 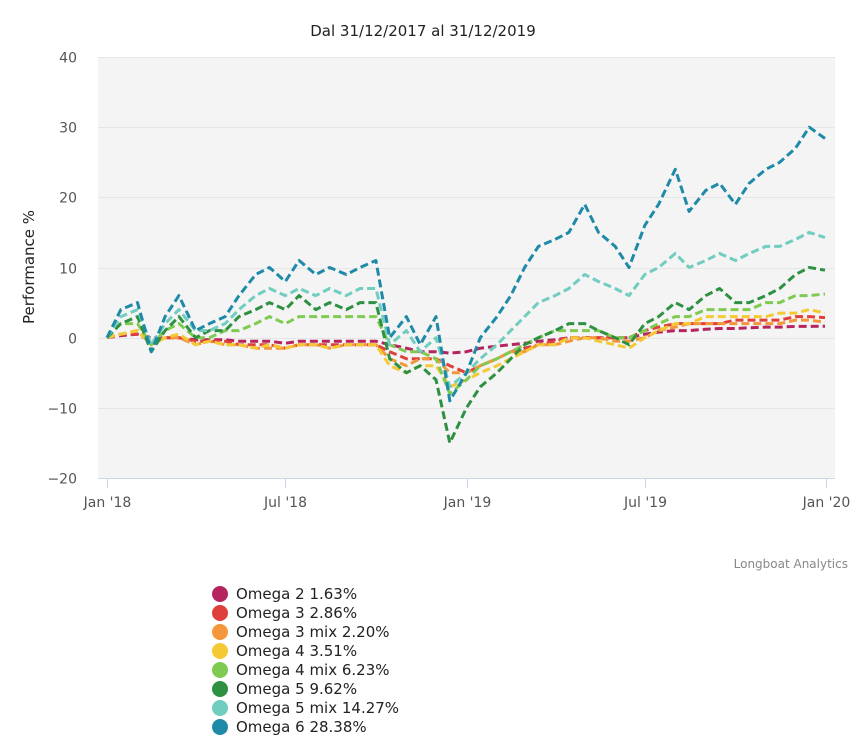 I want to click on legend-item: Omega 2 1.63%, so click(x=284, y=594).